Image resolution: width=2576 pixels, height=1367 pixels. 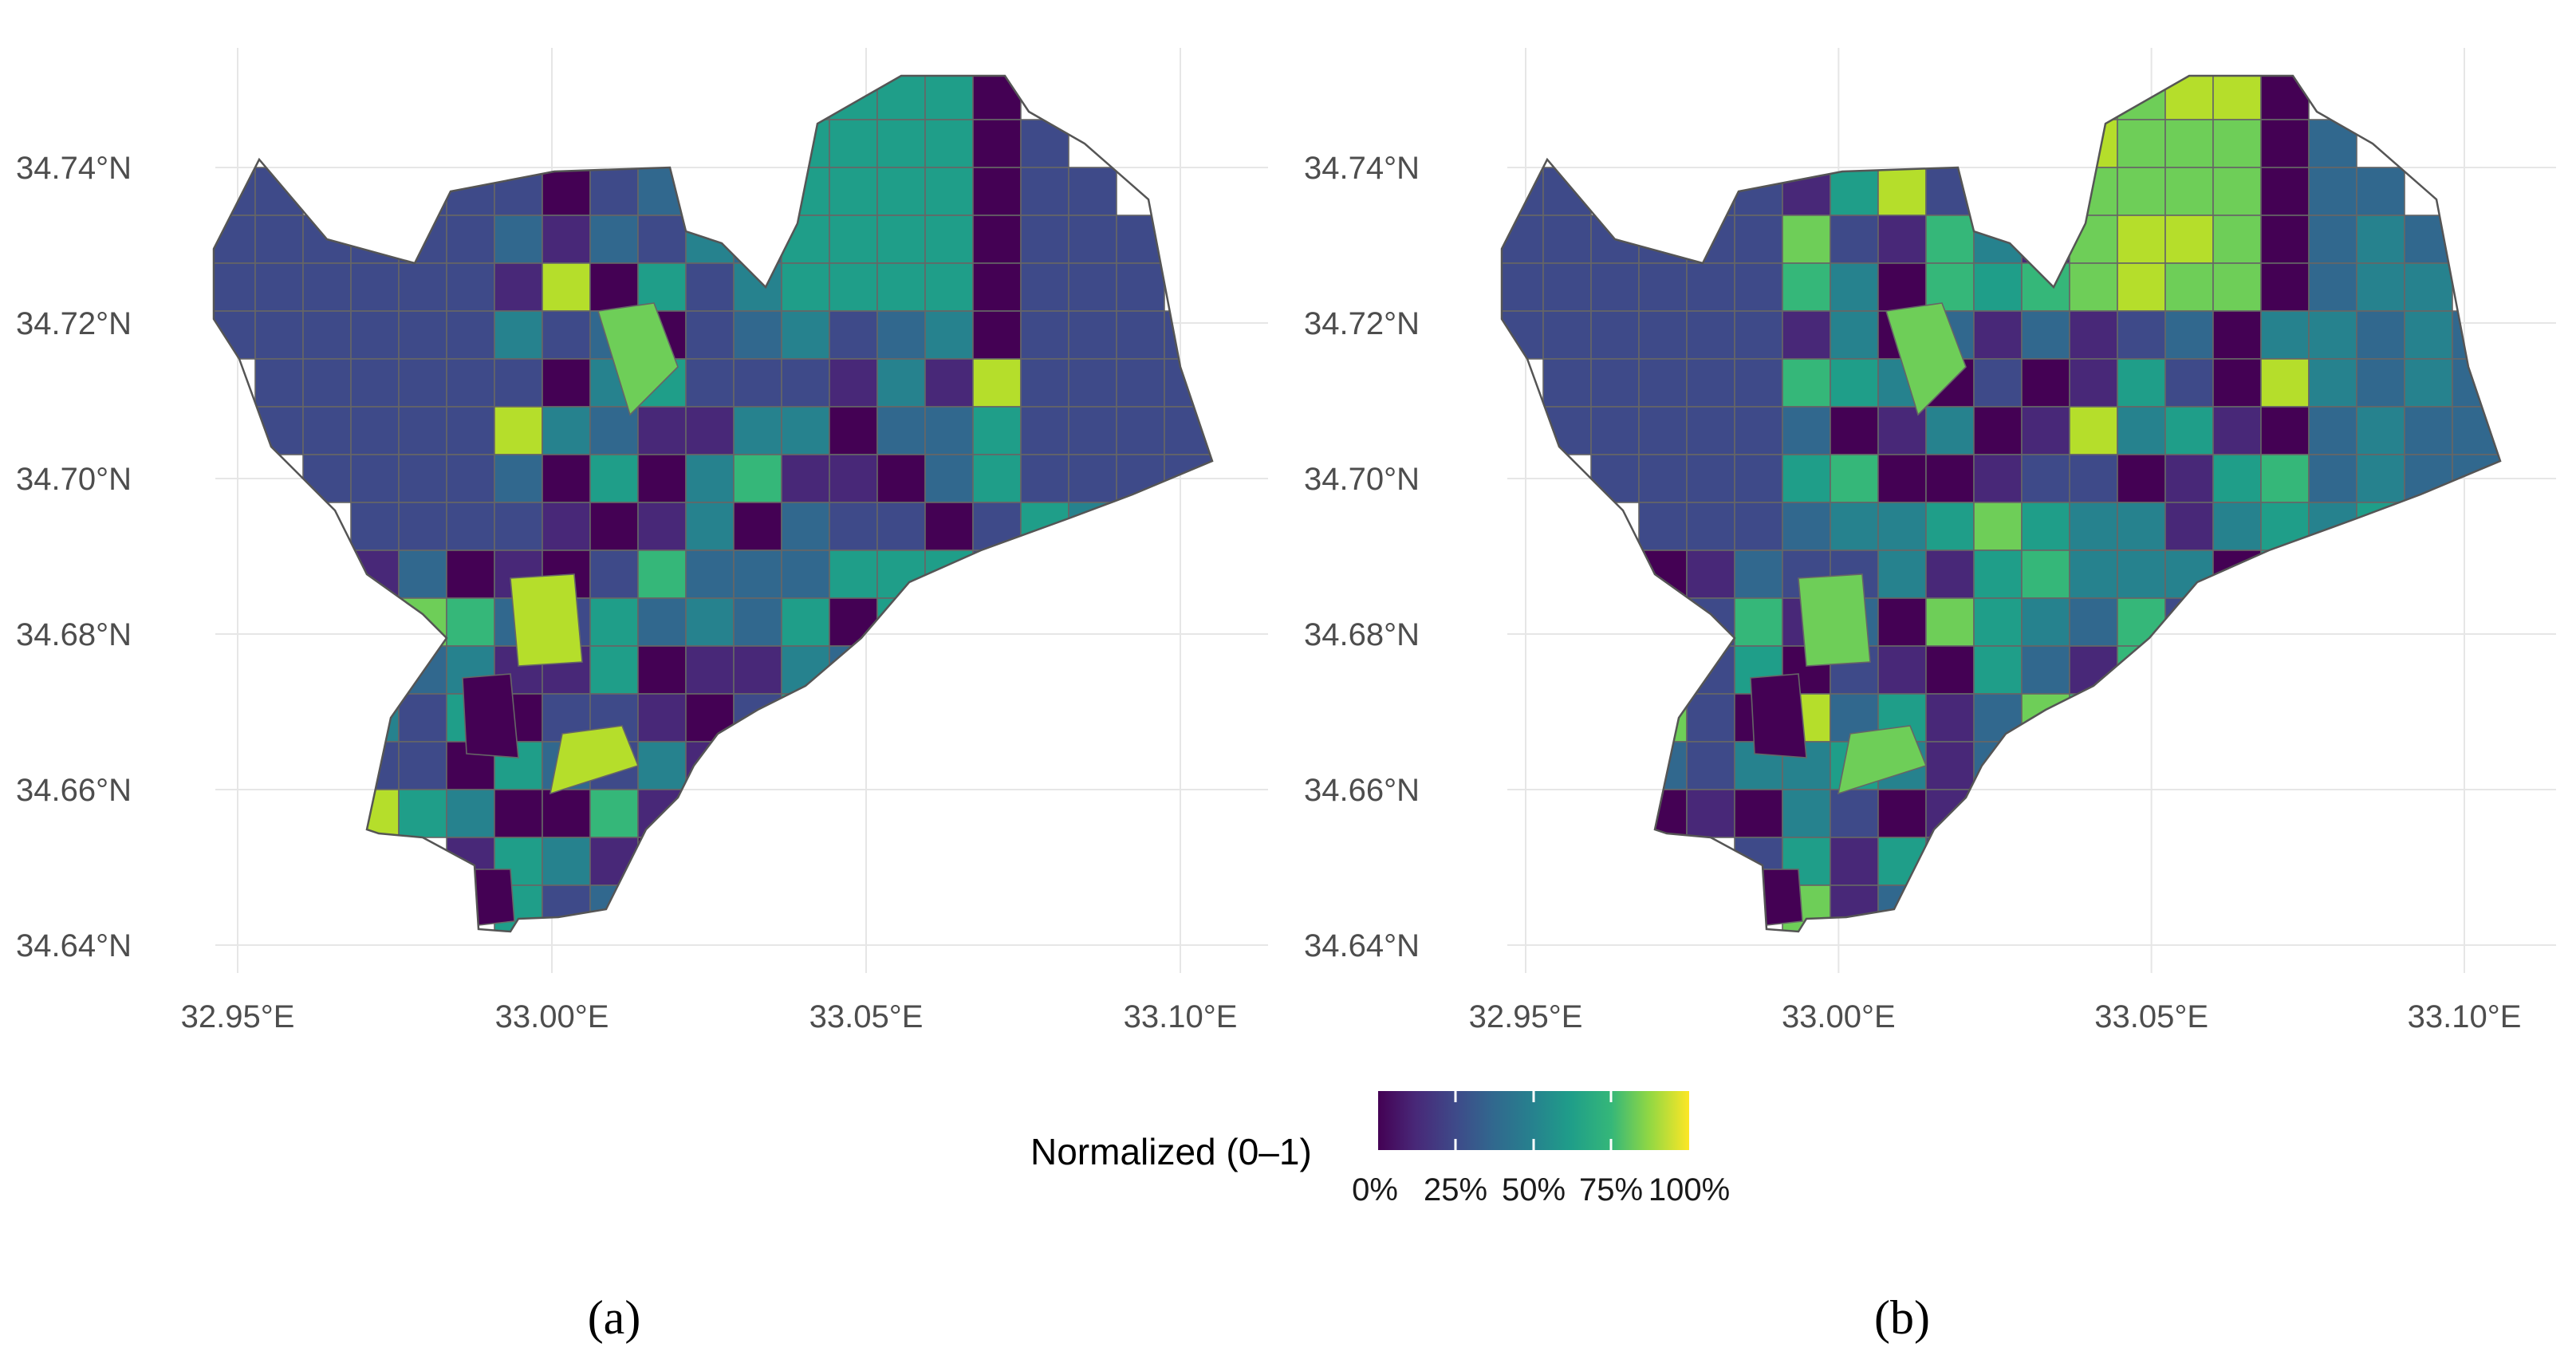 I want to click on lat-tick-label: 34.68°N, so click(x=1362, y=634).